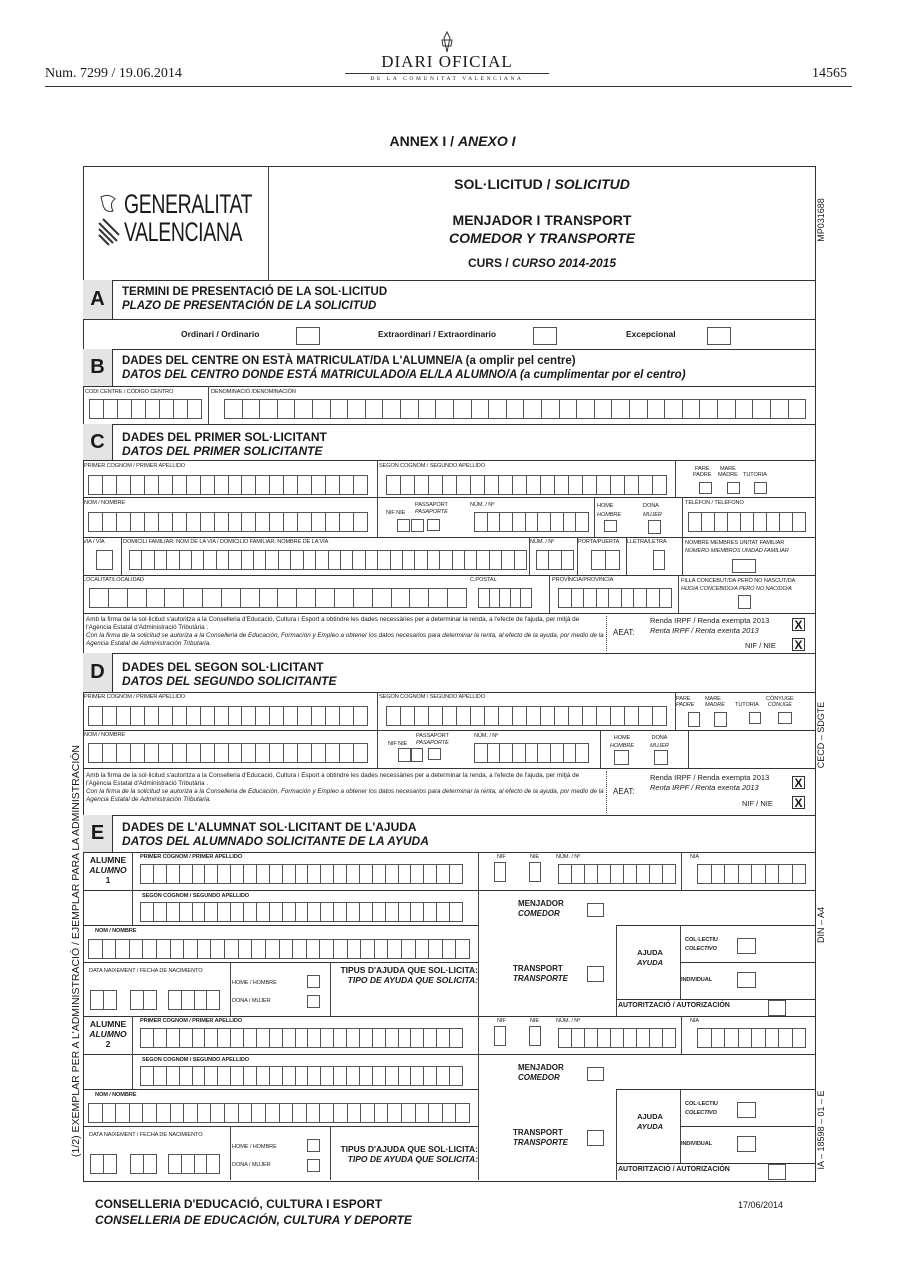 Image resolution: width=905 pixels, height=1280 pixels. What do you see at coordinates (760, 488) in the screenshot?
I see `c-guardian-checkbox` at bounding box center [760, 488].